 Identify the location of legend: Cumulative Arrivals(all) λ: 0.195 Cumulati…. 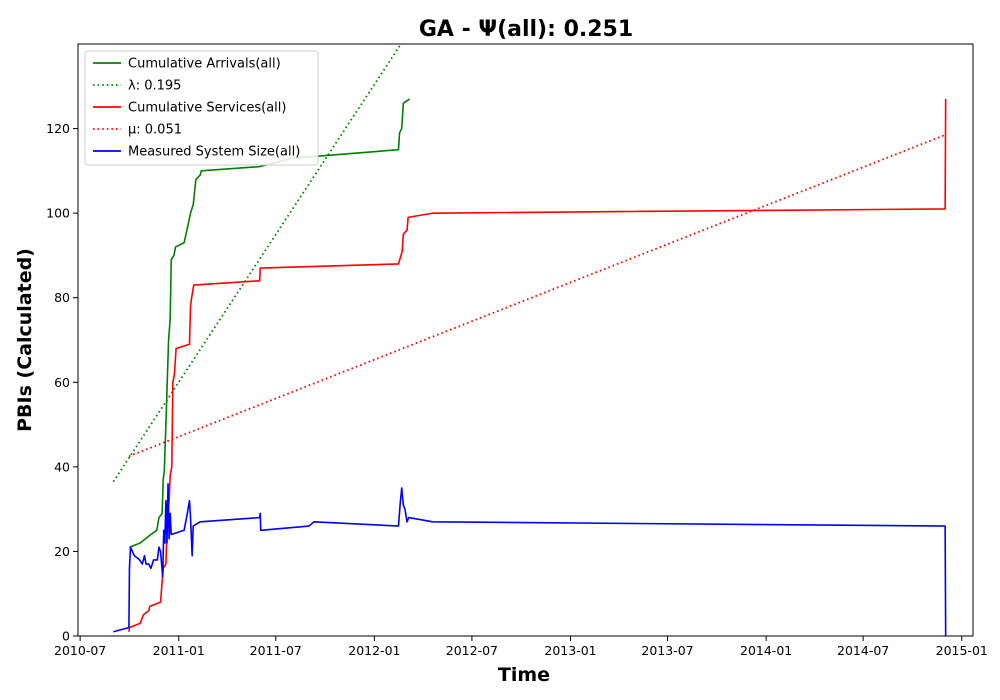
(201, 108).